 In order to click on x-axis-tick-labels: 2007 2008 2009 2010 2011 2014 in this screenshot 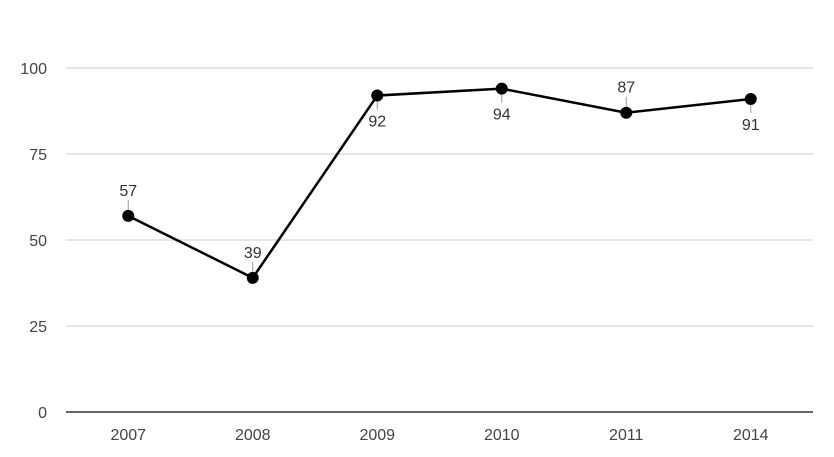, I will do `click(439, 435)`.